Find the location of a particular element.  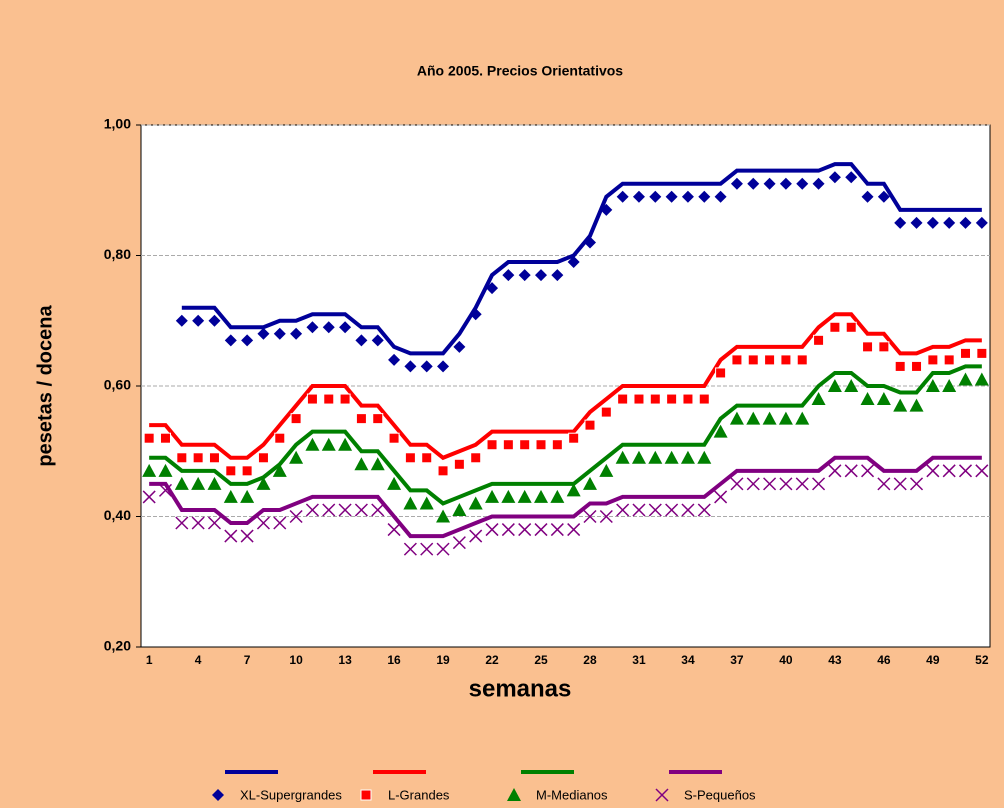

x-tick-label: 37 is located at coordinates (737, 660).